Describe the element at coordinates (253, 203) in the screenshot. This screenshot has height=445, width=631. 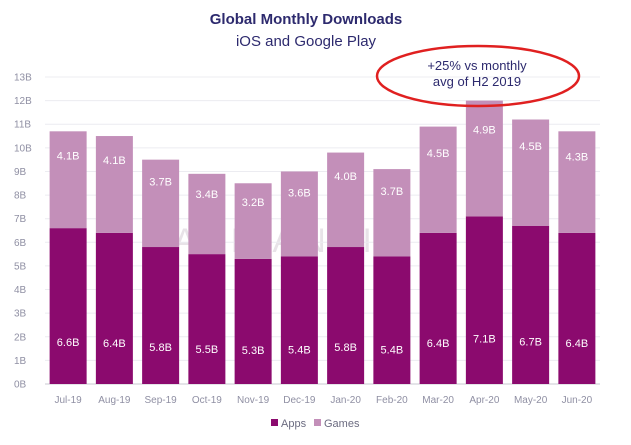
I see `data-label-games-Nov-19: 3.2B` at that location.